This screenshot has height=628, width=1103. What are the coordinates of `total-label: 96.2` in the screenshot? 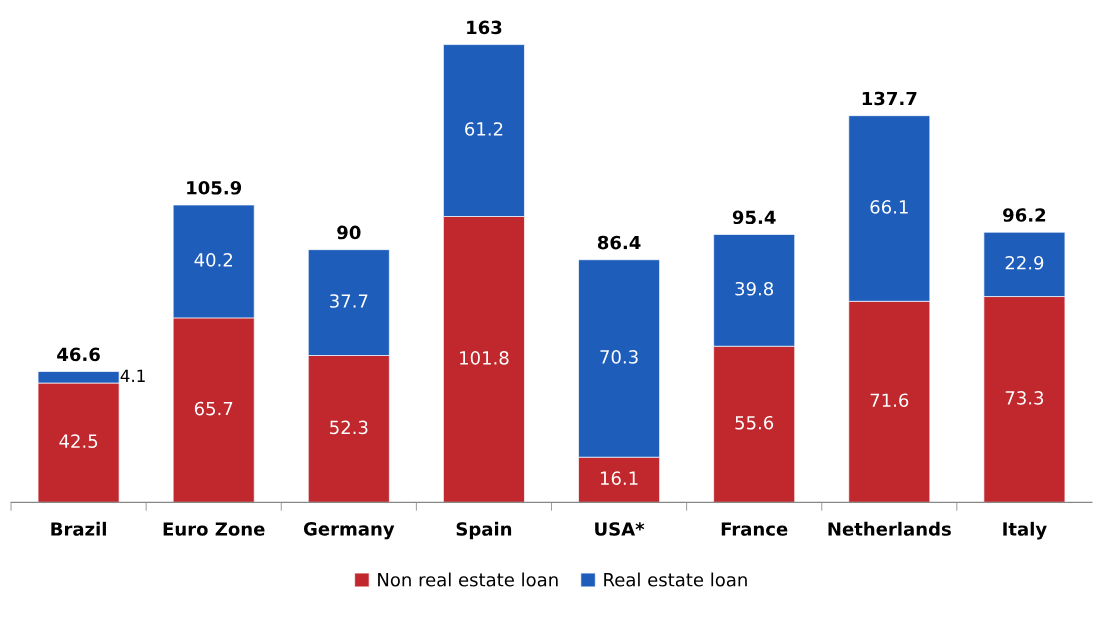 It's located at (1024, 215).